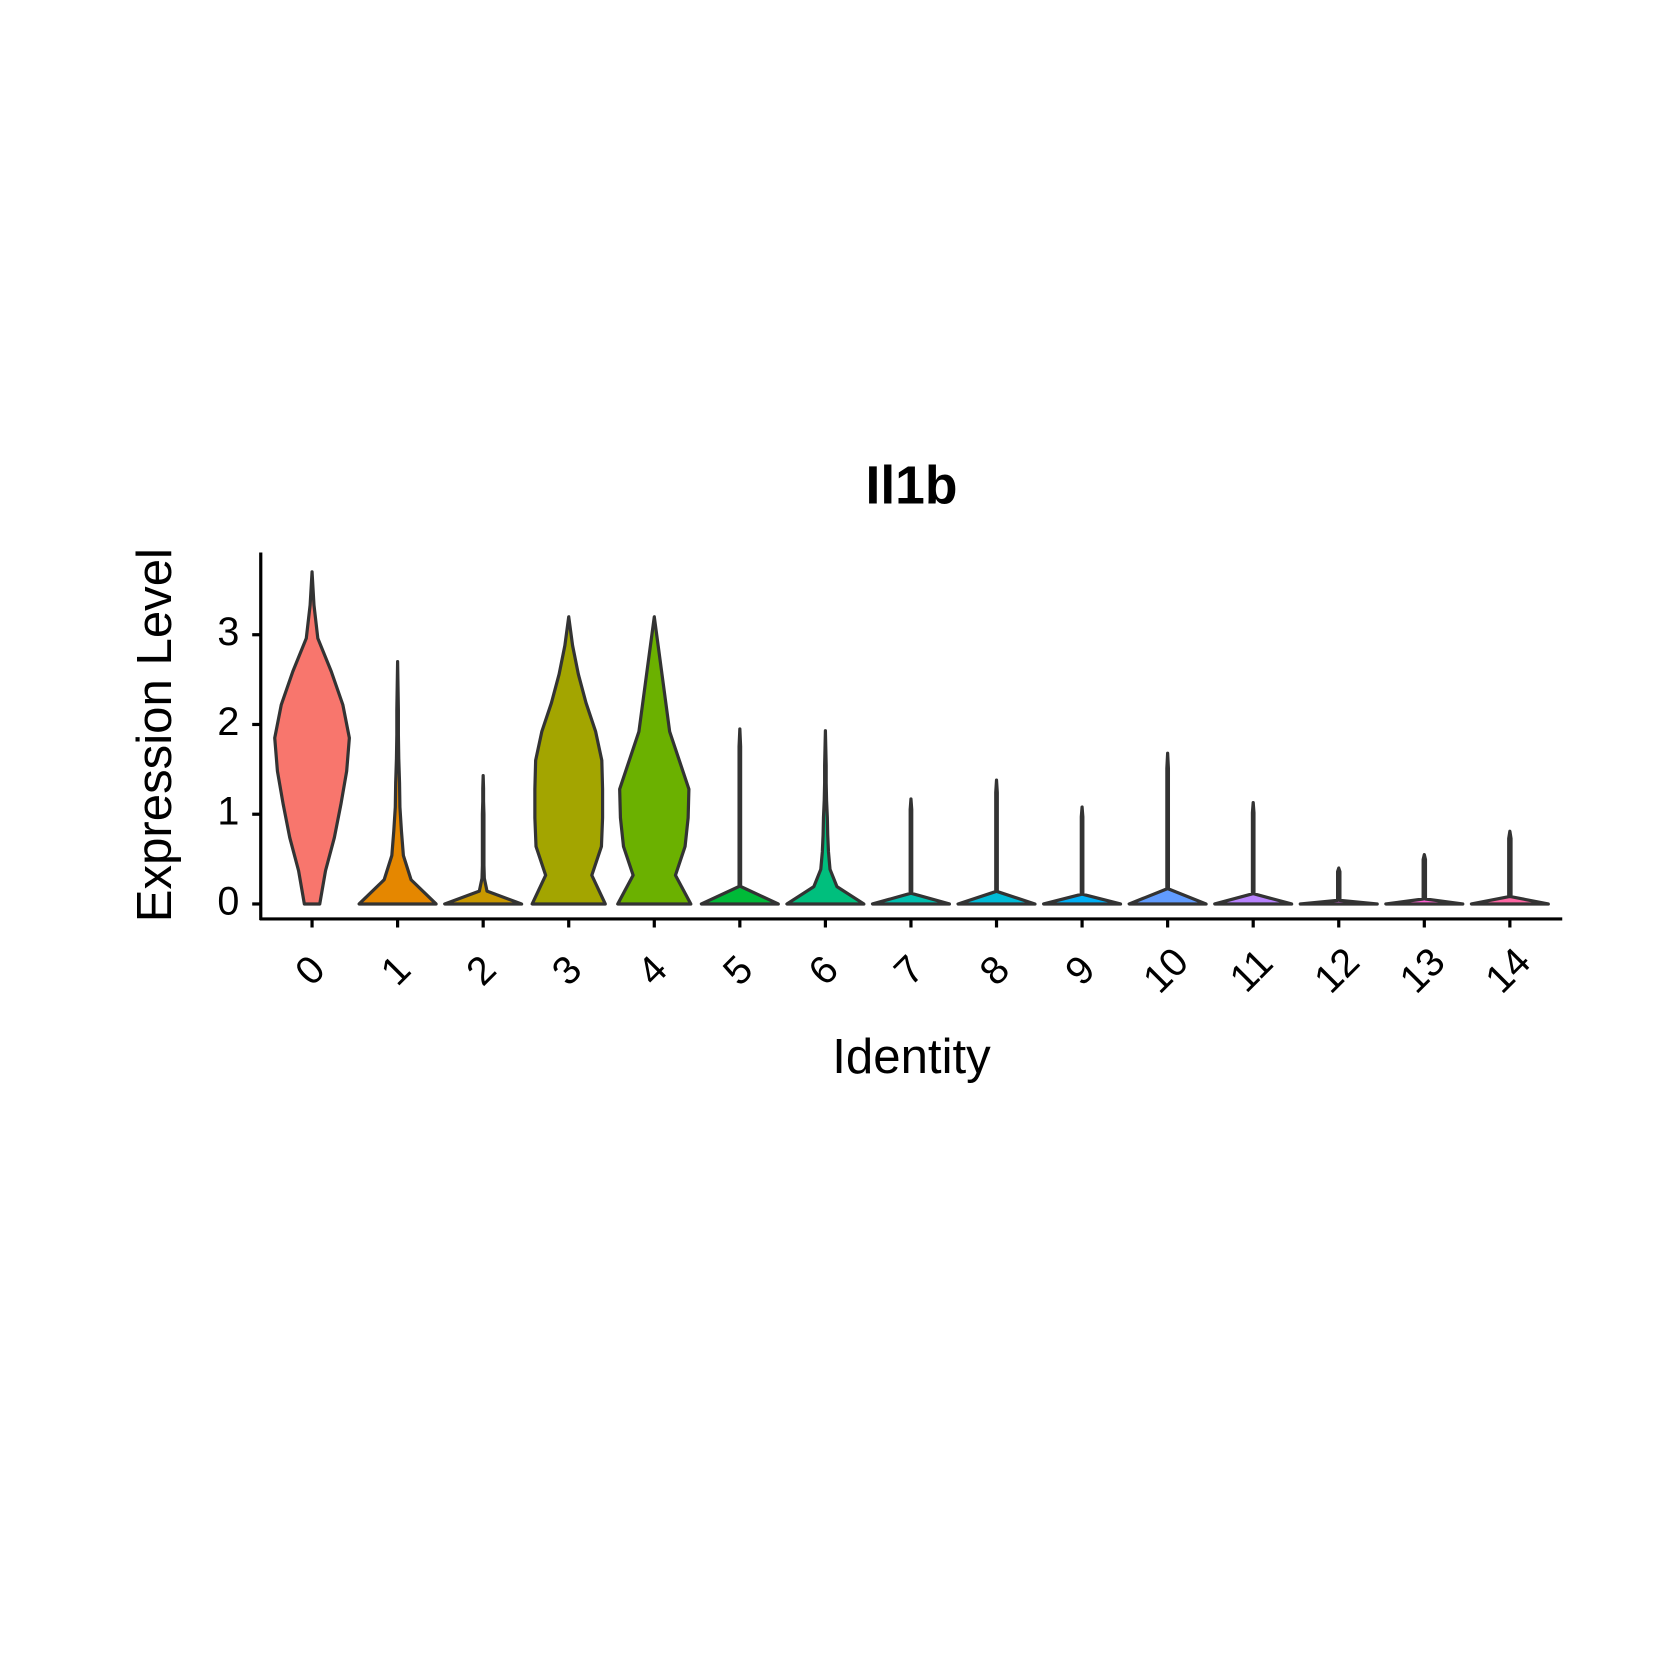 This screenshot has height=1668, width=1667. What do you see at coordinates (395, 970) in the screenshot?
I see `x-tick-label: 1` at bounding box center [395, 970].